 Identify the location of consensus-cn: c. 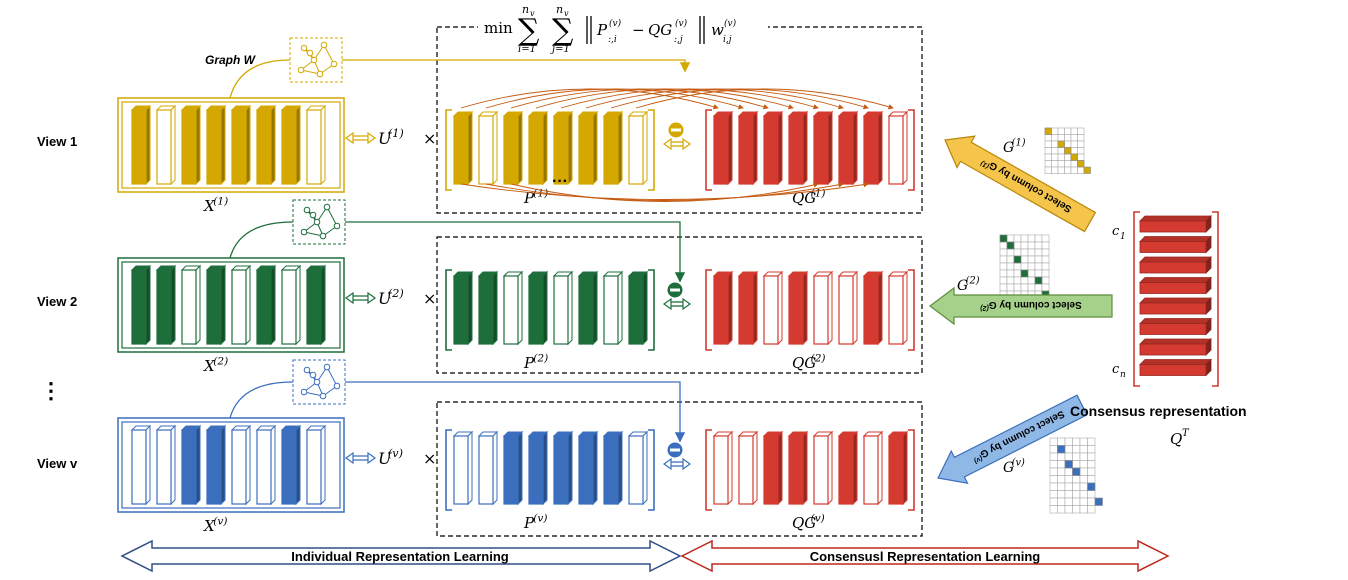
(1116, 369).